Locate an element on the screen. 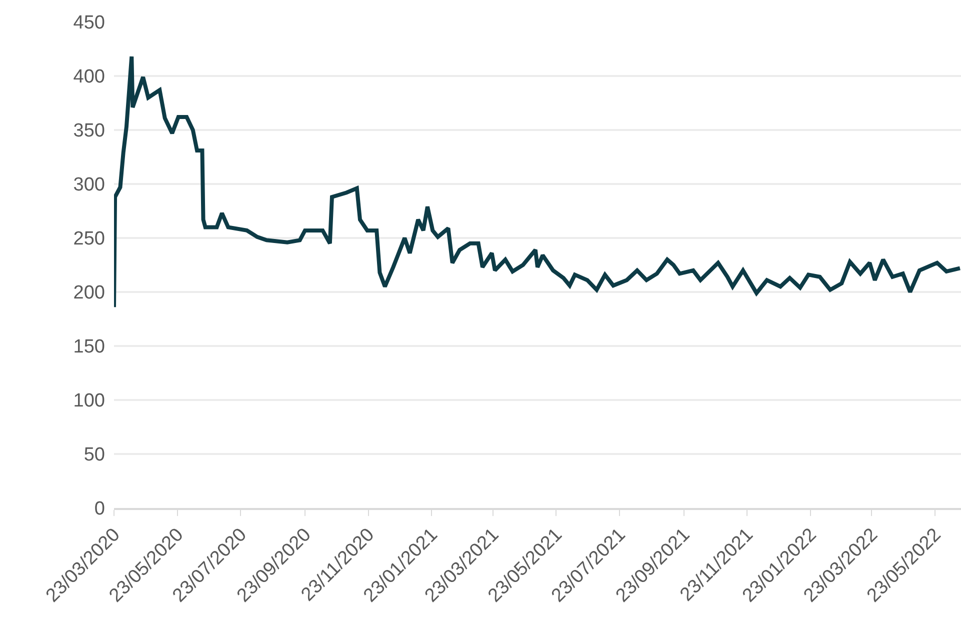 The height and width of the screenshot is (625, 961). y-tick-label: 400 is located at coordinates (89, 77).